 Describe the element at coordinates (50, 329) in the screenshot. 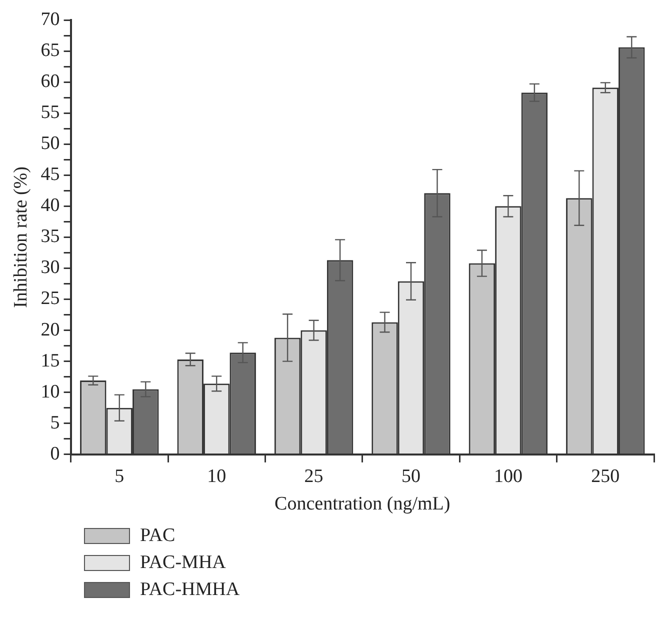

I see `y-tick-label: 20` at that location.